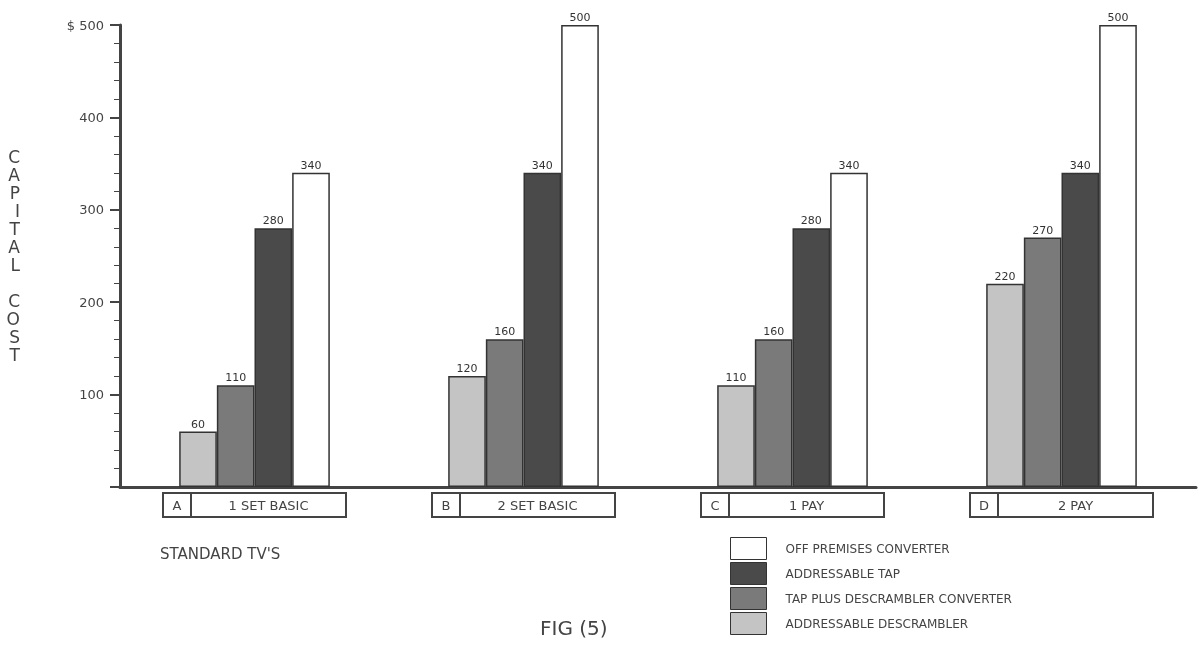 The image size is (1204, 650). What do you see at coordinates (240, 505) in the screenshot?
I see `category-label: A 1 SET BASIC` at bounding box center [240, 505].